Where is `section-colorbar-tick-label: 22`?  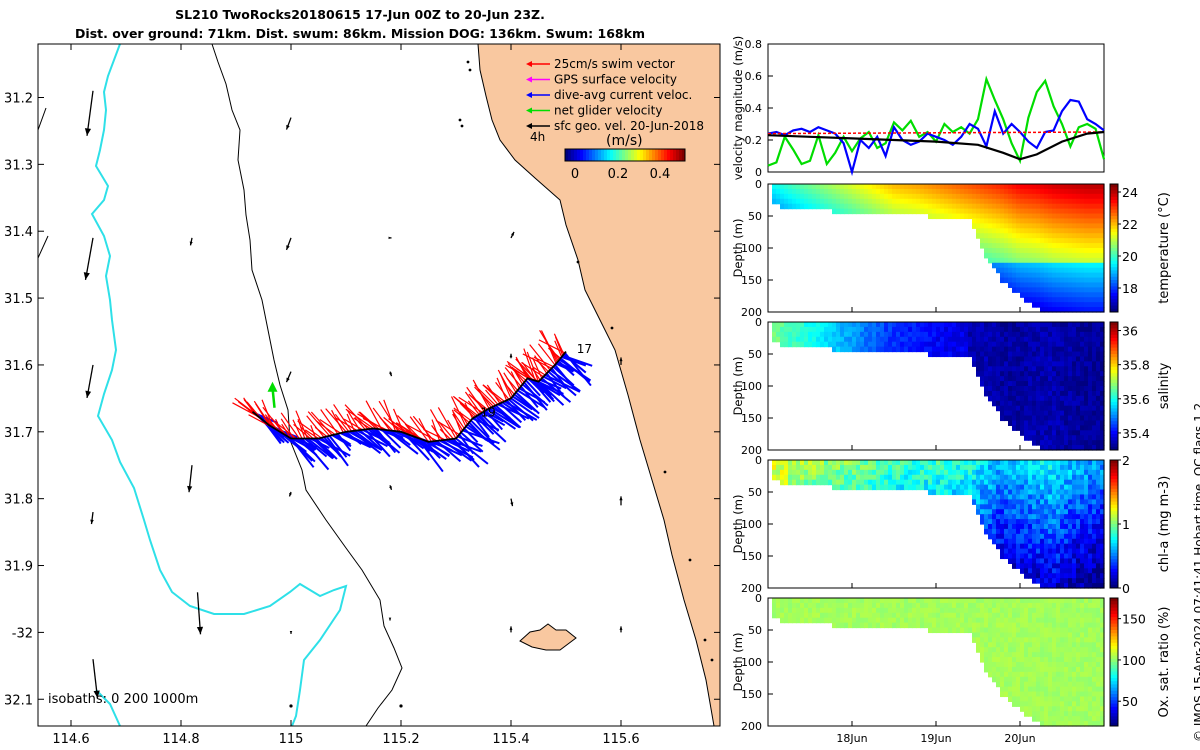 section-colorbar-tick-label: 22 is located at coordinates (1130, 224).